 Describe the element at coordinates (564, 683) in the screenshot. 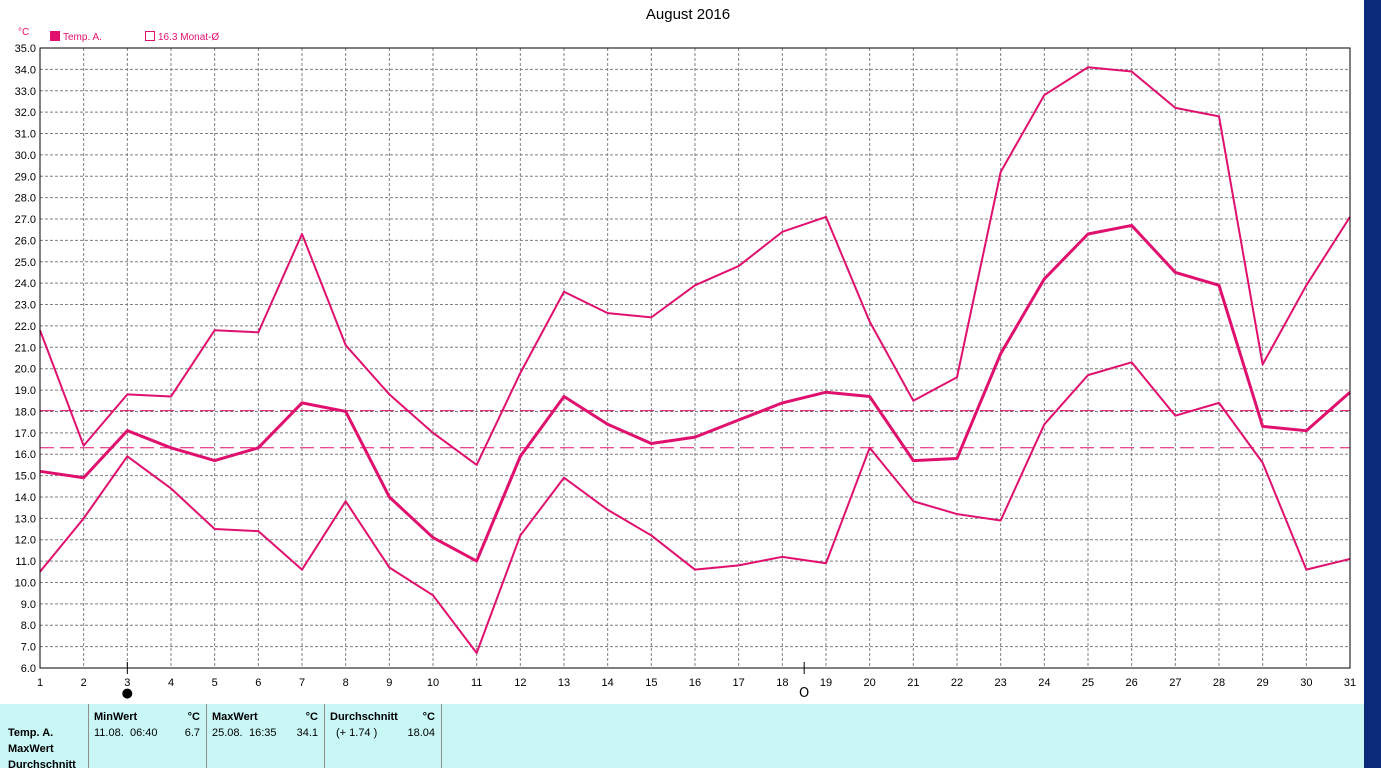

I see `x-tick-label: 13` at that location.